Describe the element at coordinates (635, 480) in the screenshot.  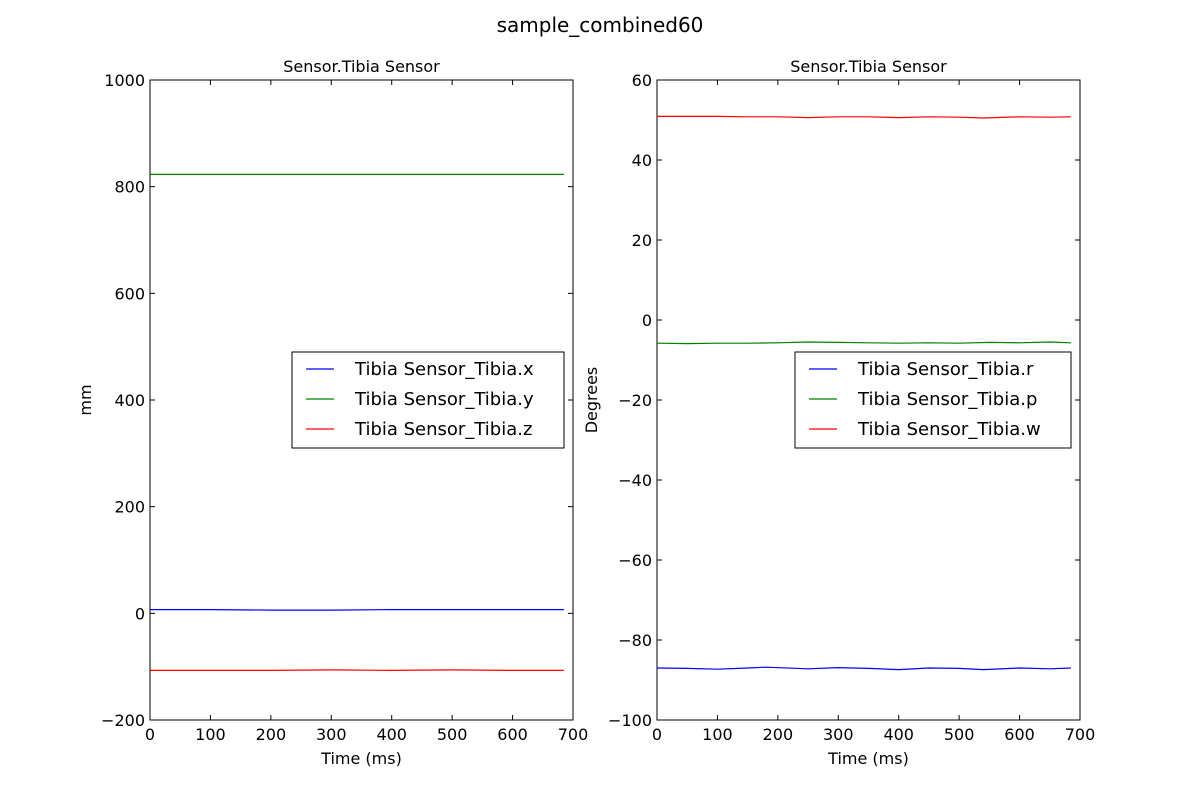
I see `y-tick-label: −40` at that location.